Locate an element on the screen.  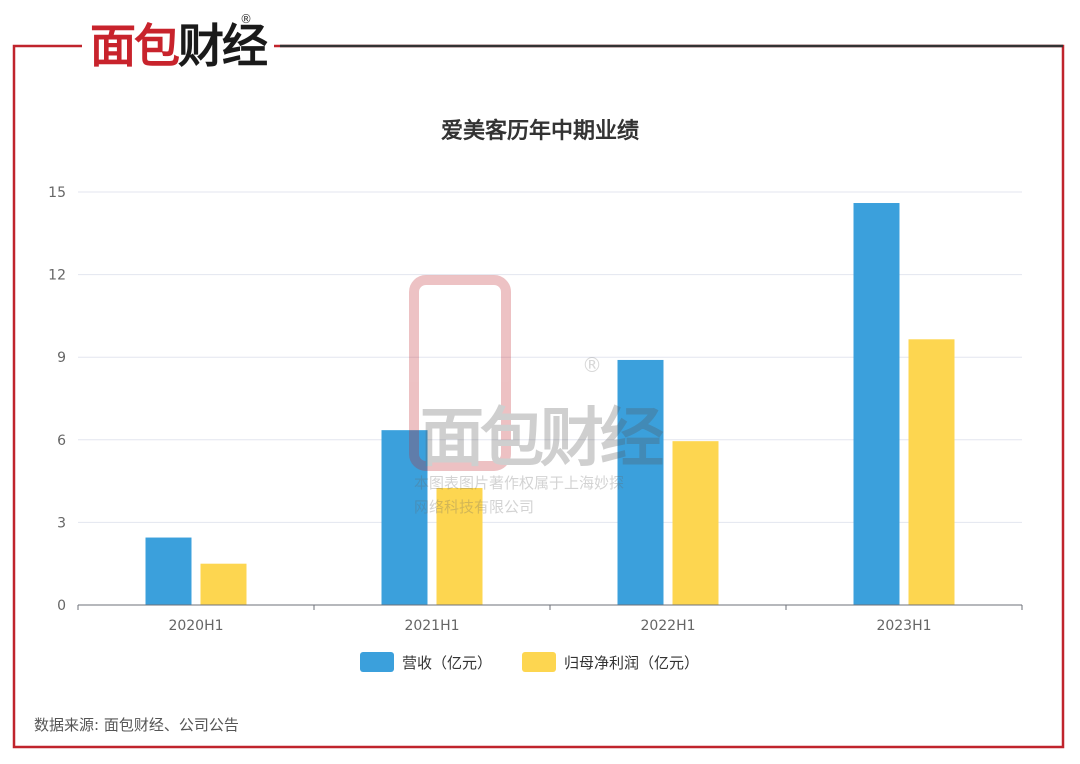
watermark-line2: 网络科技有限公司 is located at coordinates (474, 507).